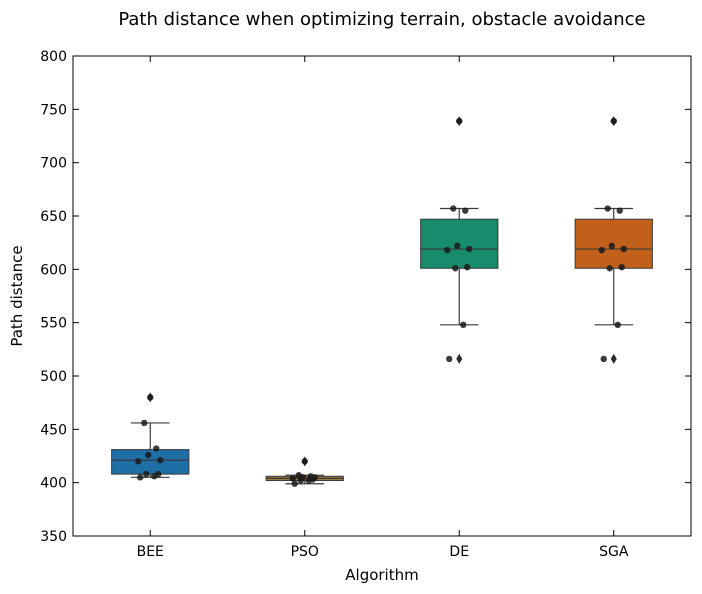 Image resolution: width=702 pixels, height=594 pixels. Describe the element at coordinates (381, 575) in the screenshot. I see `x-axis-label: Algorithm` at that location.